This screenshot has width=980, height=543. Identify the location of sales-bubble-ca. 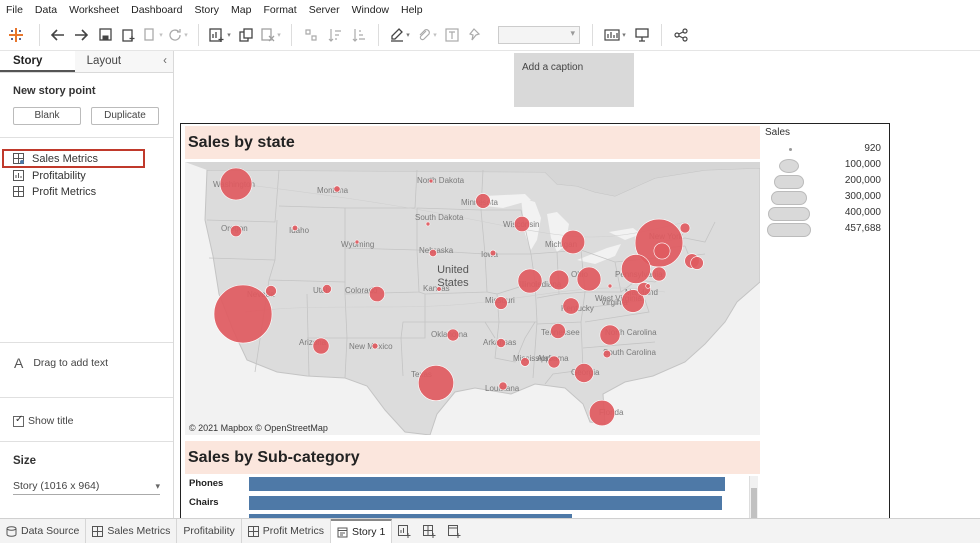
(243, 314).